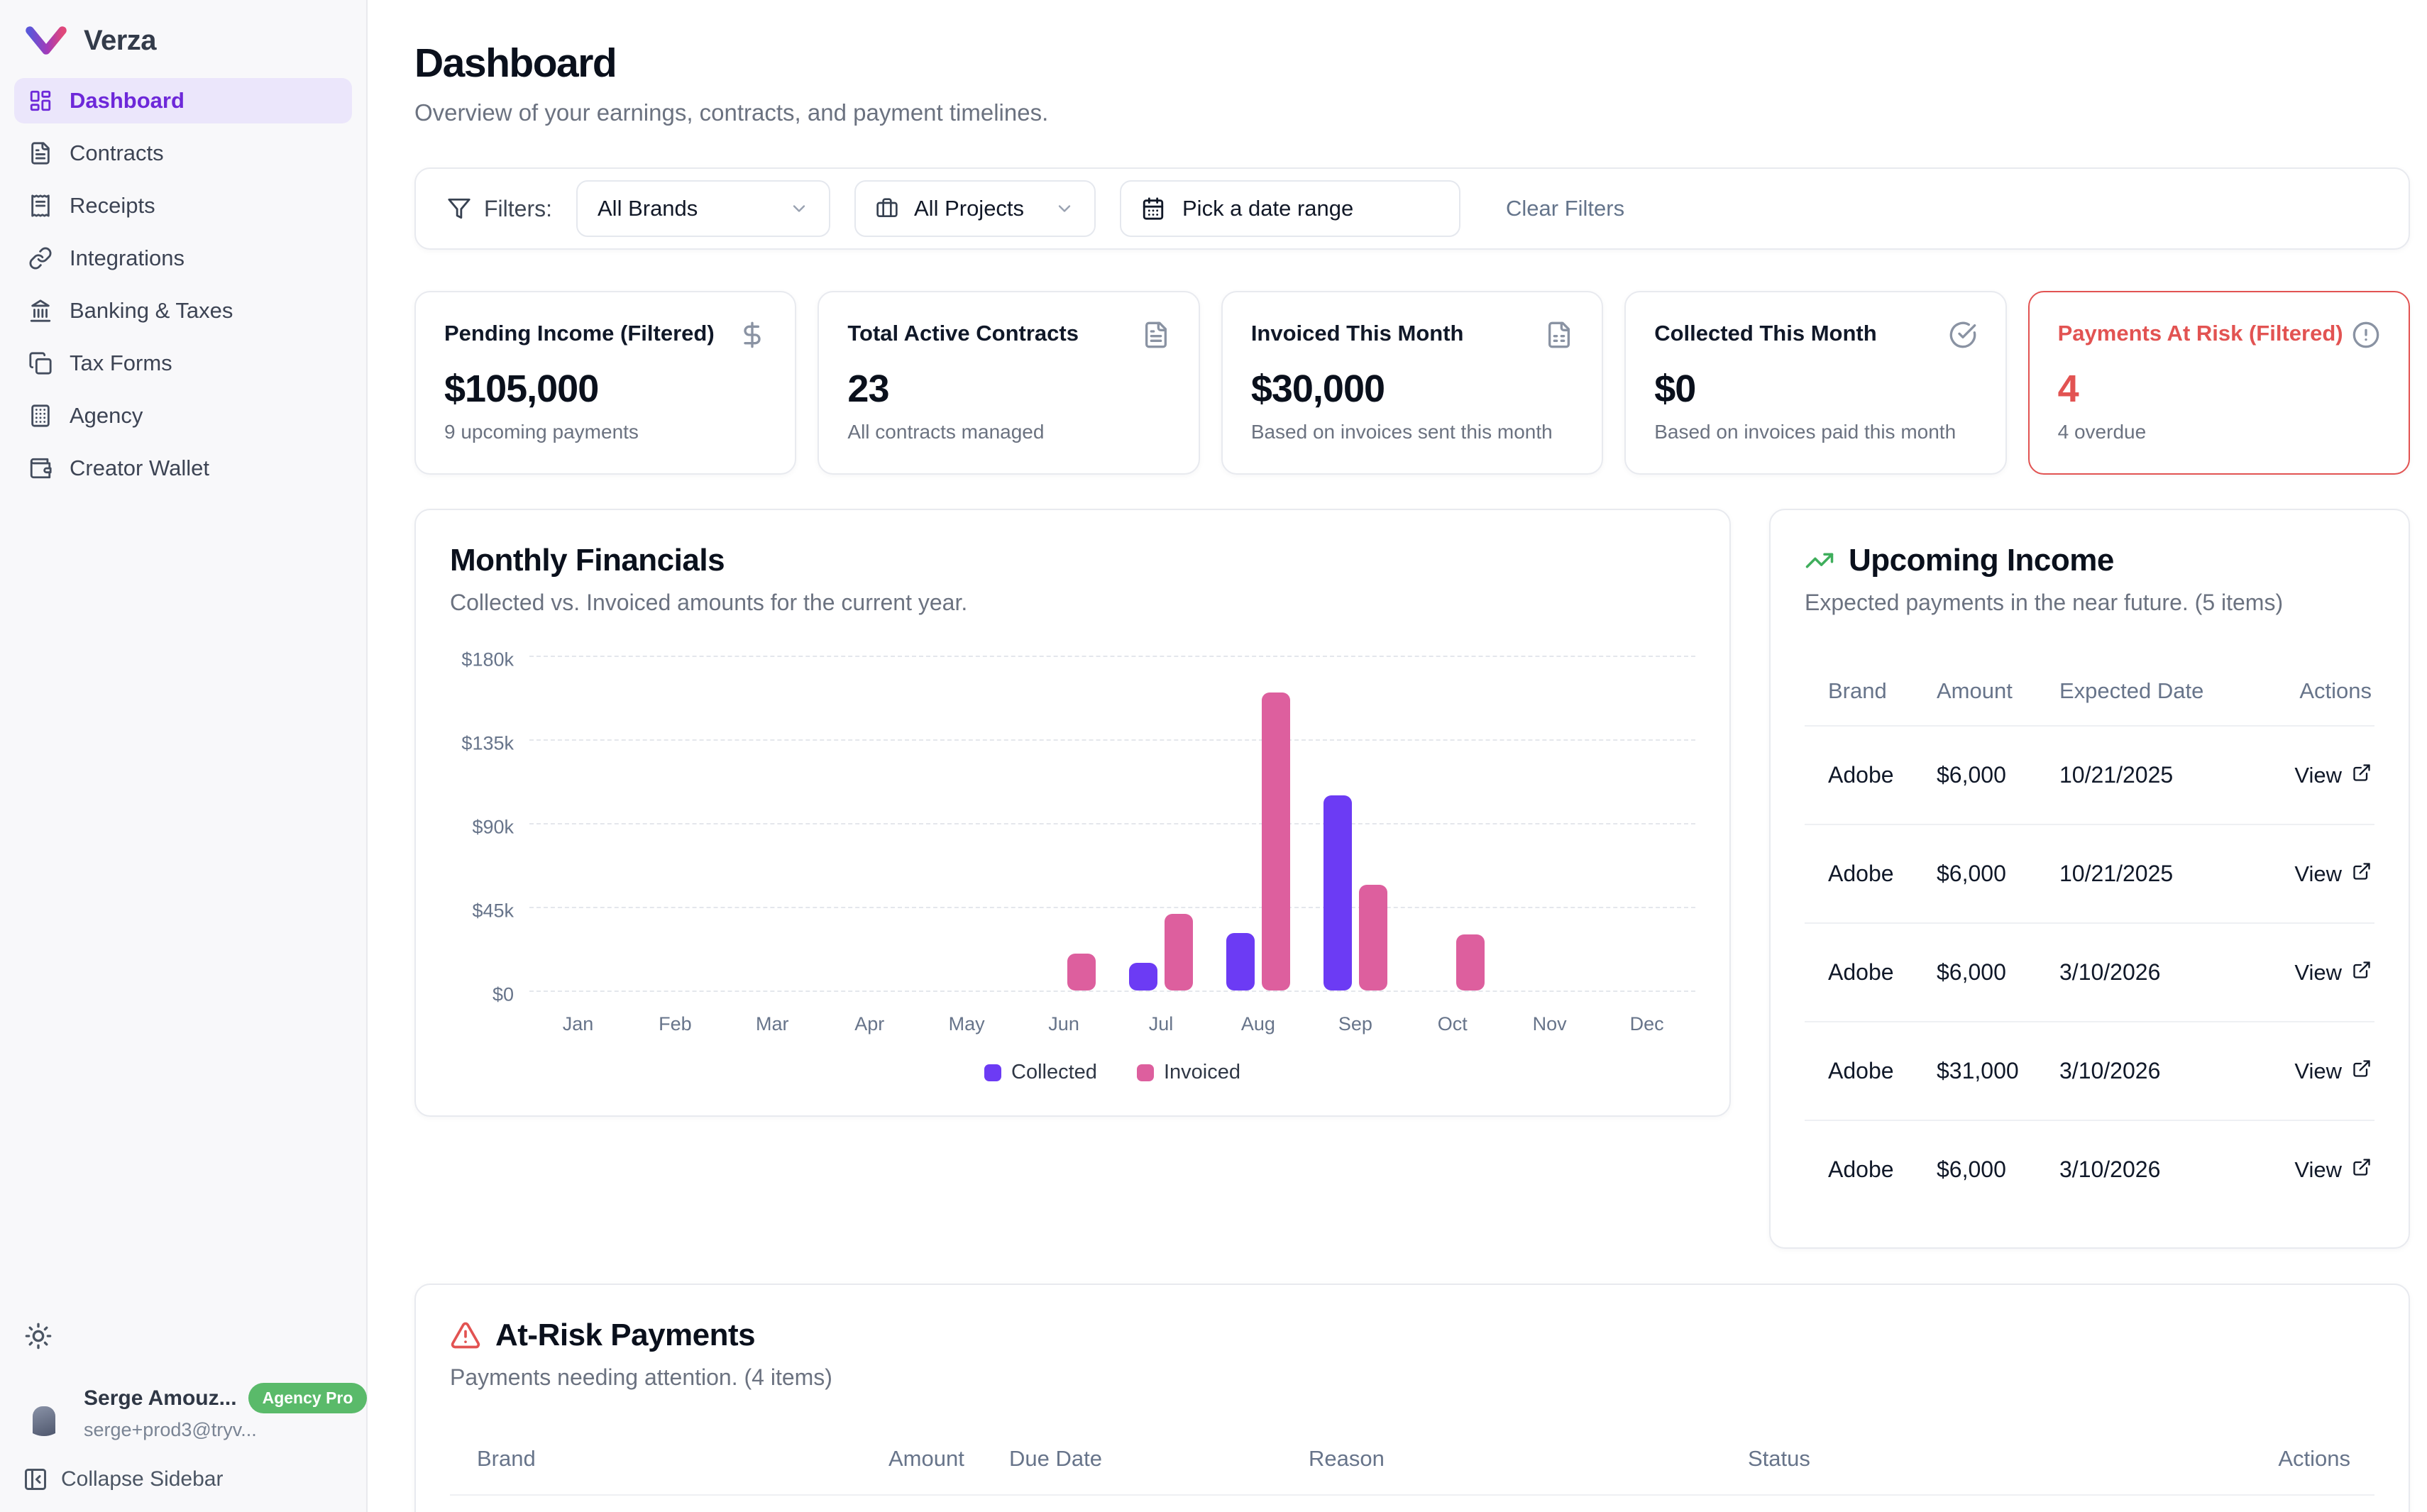 This screenshot has height=1512, width=2427. I want to click on sun-icon, so click(38, 1336).